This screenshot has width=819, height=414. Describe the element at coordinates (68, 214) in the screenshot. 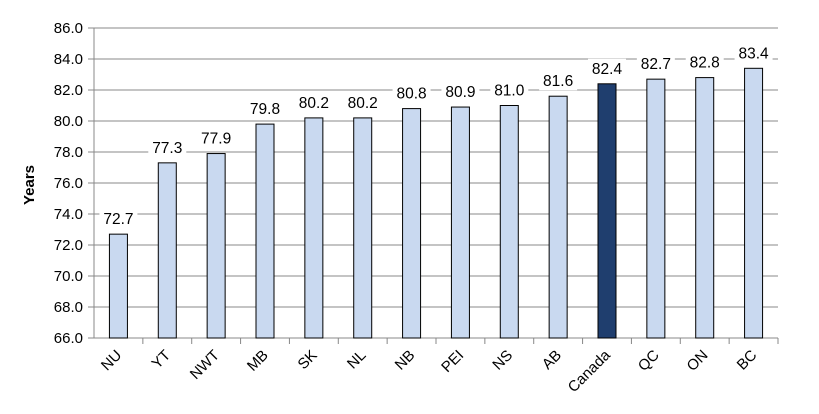

I see `y-tick-label: 74.0` at that location.